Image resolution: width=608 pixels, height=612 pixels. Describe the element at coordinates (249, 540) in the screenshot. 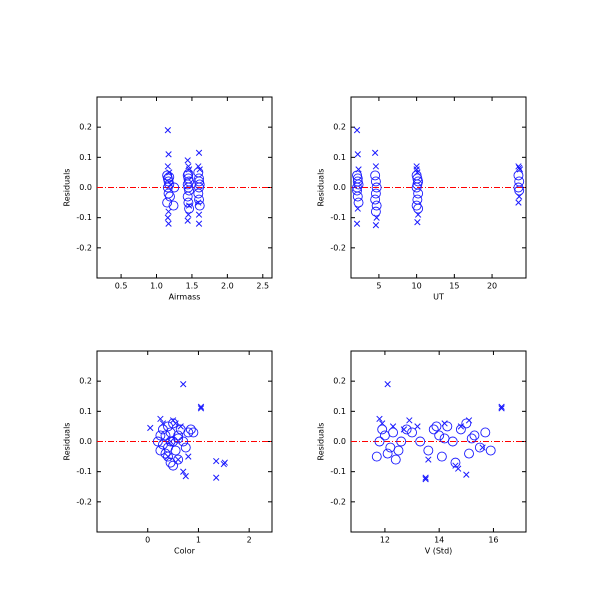

I see `x-tick-label: 2` at that location.